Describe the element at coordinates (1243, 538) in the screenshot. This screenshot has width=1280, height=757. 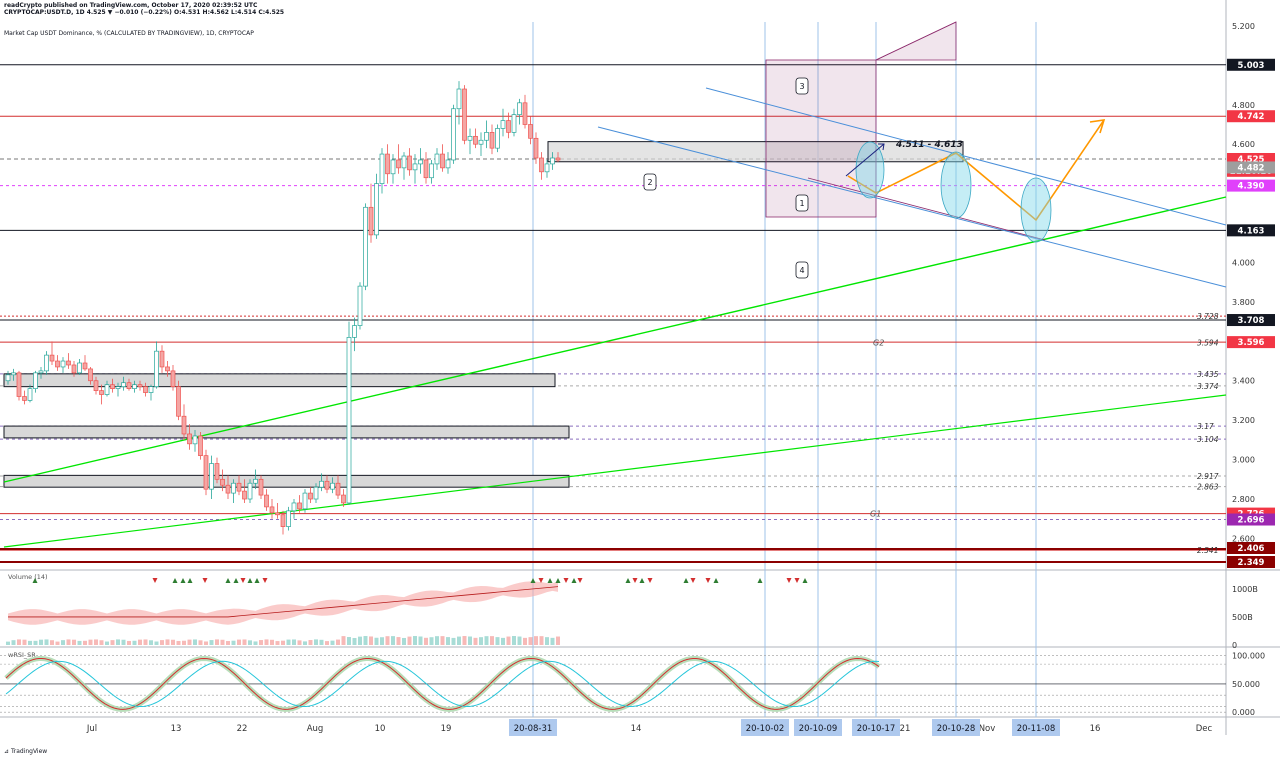
I see `y-tick-label: 2.600` at that location.